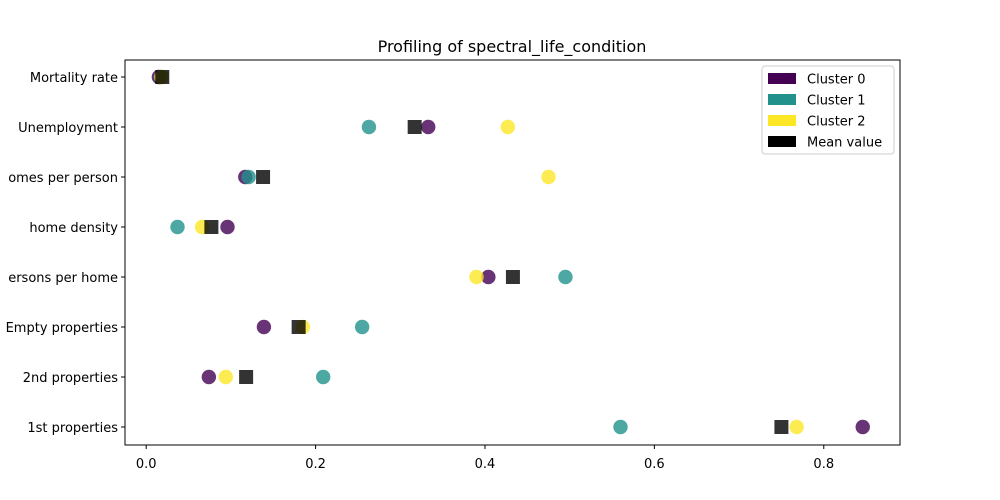  I want to click on y-tick-label: home density, so click(73, 228).